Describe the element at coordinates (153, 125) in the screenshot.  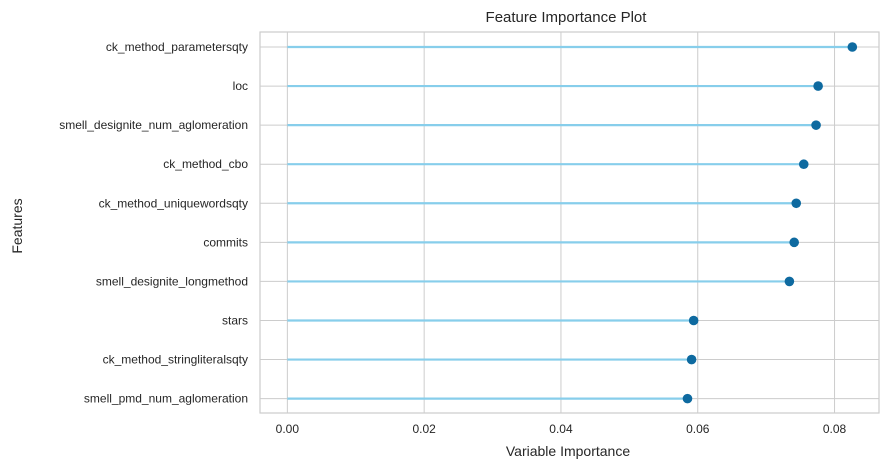
I see `y-tick-label: smell_designite_num_aglomeration` at that location.